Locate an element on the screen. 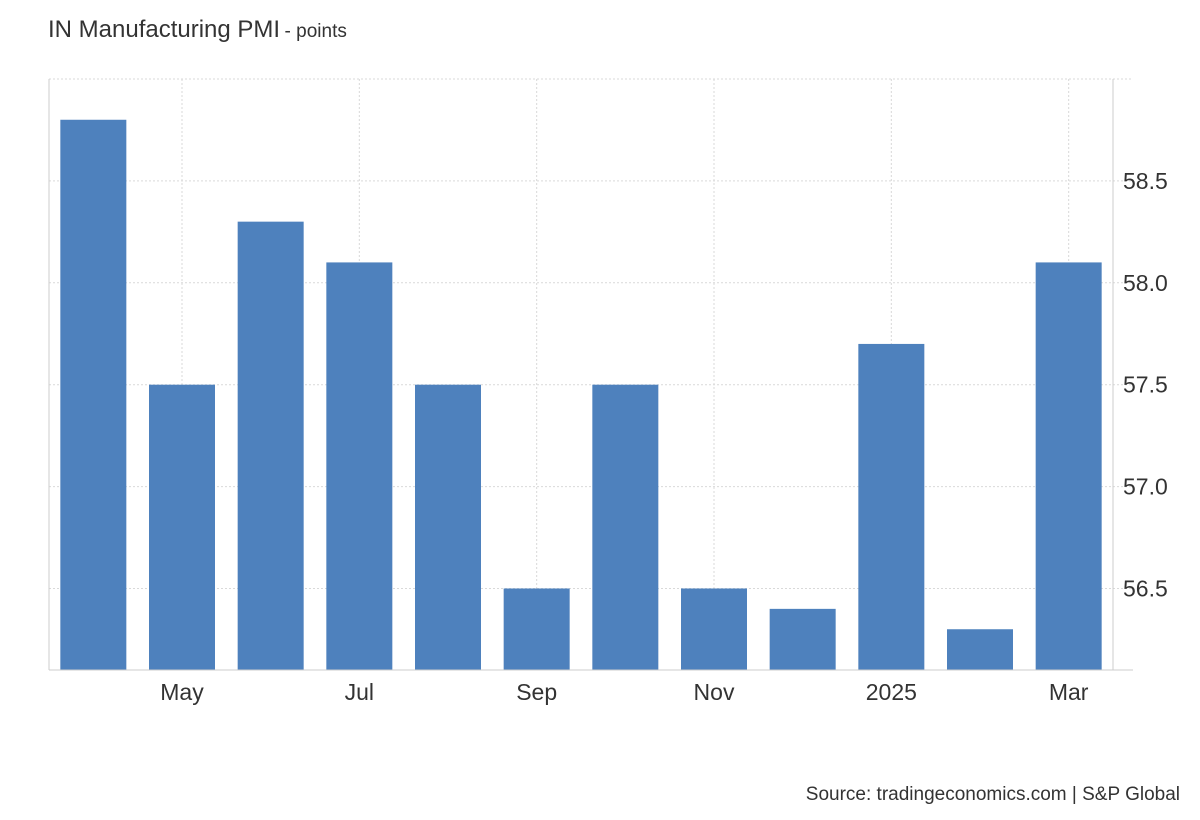 The image size is (1200, 820). y-tick-label: 58.5 is located at coordinates (1145, 181).